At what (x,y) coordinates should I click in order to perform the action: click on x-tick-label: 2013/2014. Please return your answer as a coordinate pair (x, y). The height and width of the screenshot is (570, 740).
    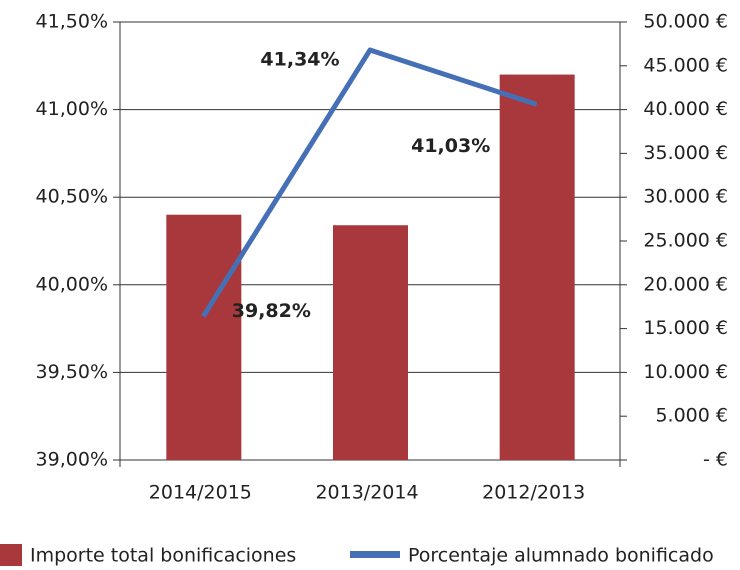
    Looking at the image, I should click on (366, 493).